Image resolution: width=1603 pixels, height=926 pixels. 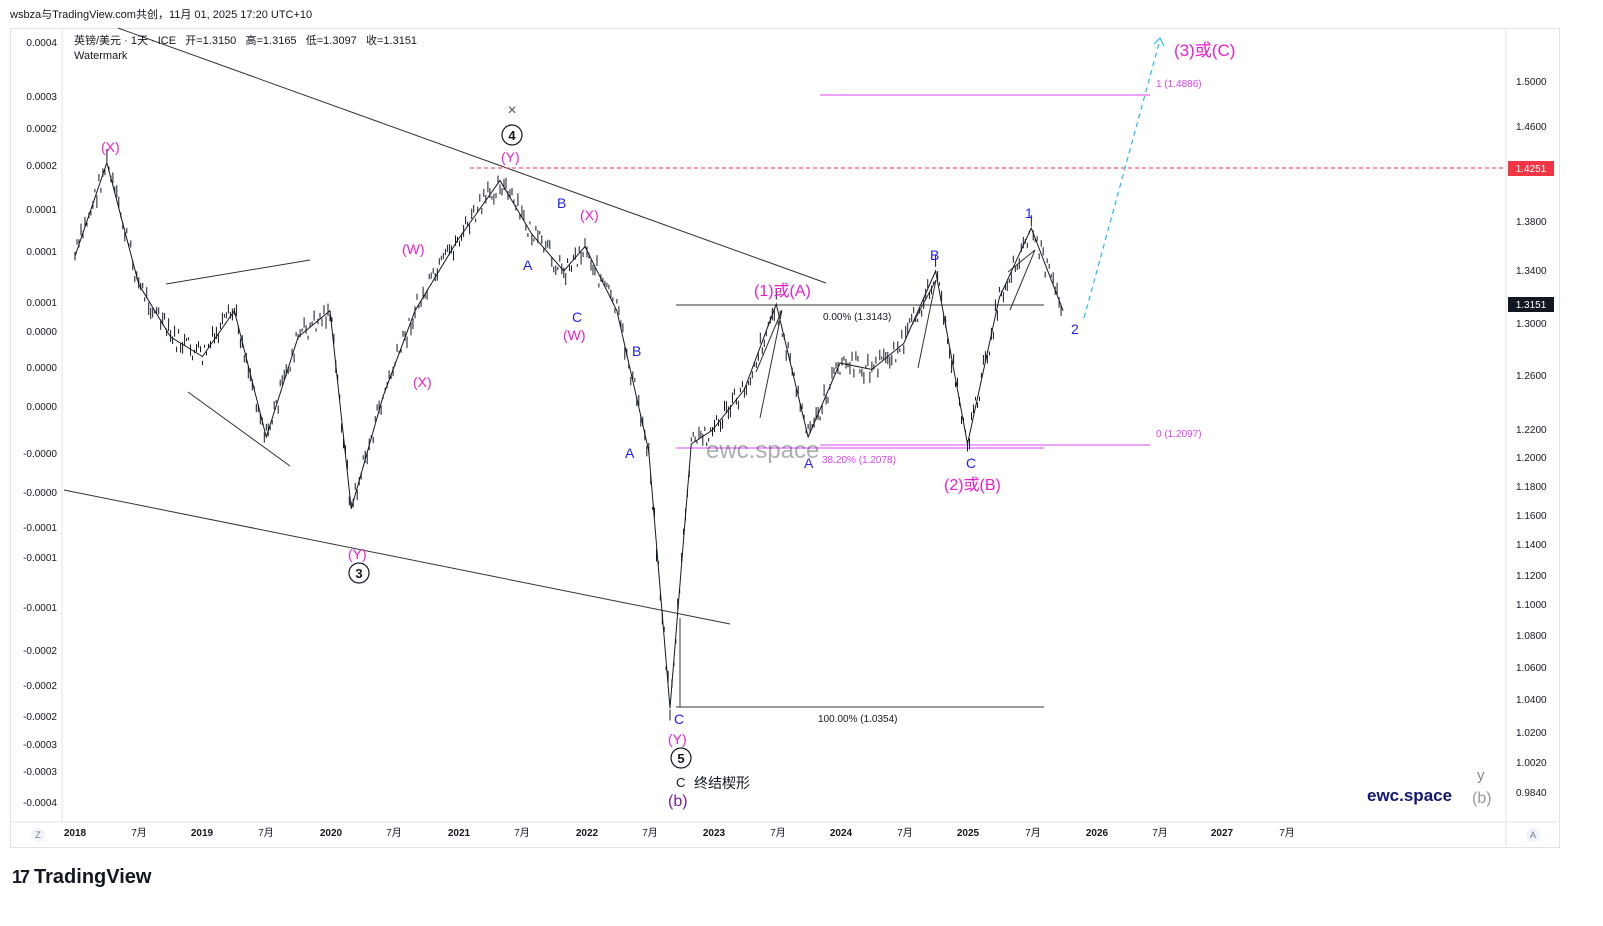 I want to click on wave-2-blue: 2, so click(x=1075, y=329).